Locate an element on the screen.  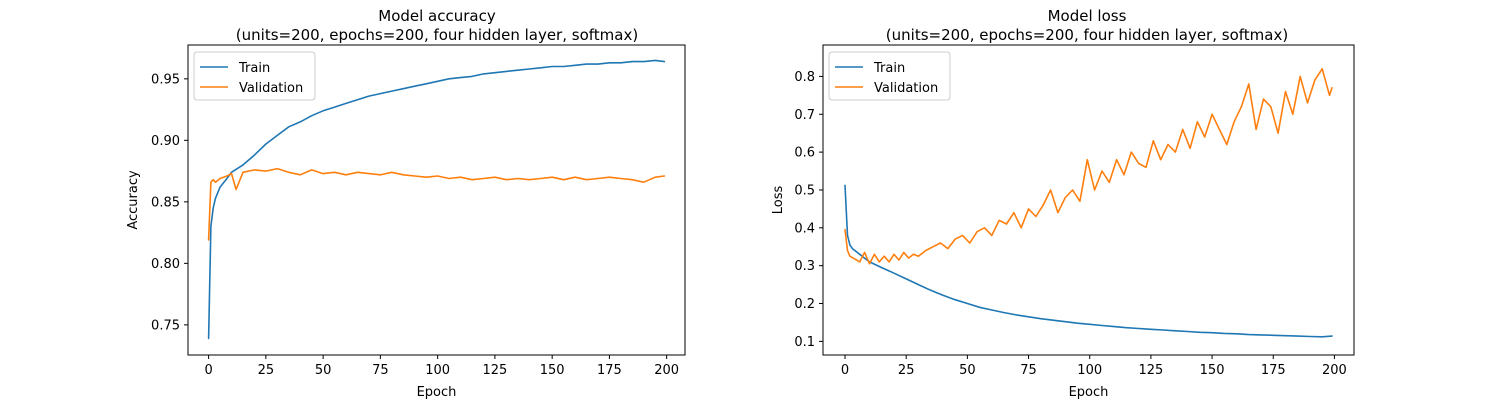
loss-title-line1: Model loss is located at coordinates (1087, 16).